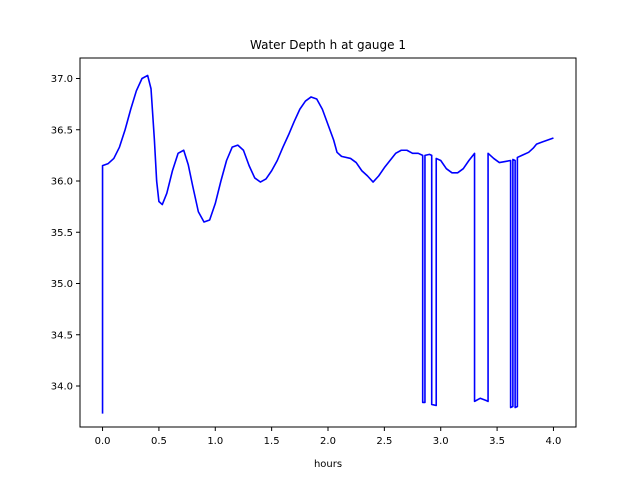  I want to click on x-tick-label: 2.5, so click(384, 441).